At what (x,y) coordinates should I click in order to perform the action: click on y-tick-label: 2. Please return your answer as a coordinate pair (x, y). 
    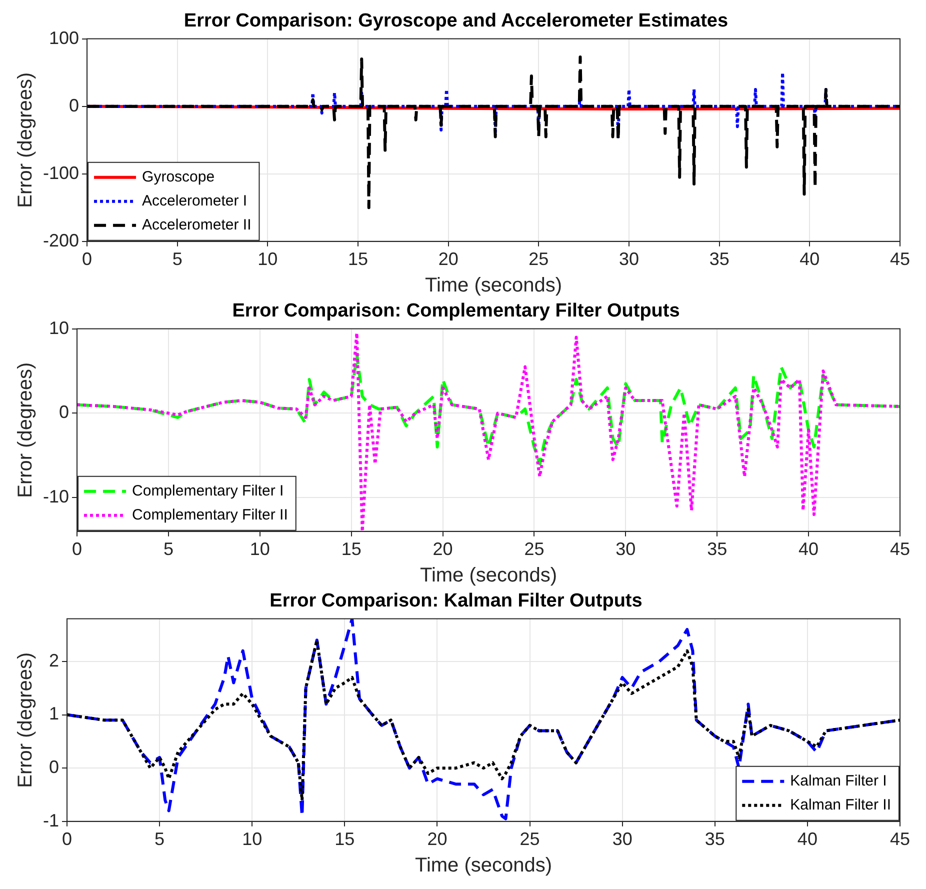
    Looking at the image, I should click on (54, 660).